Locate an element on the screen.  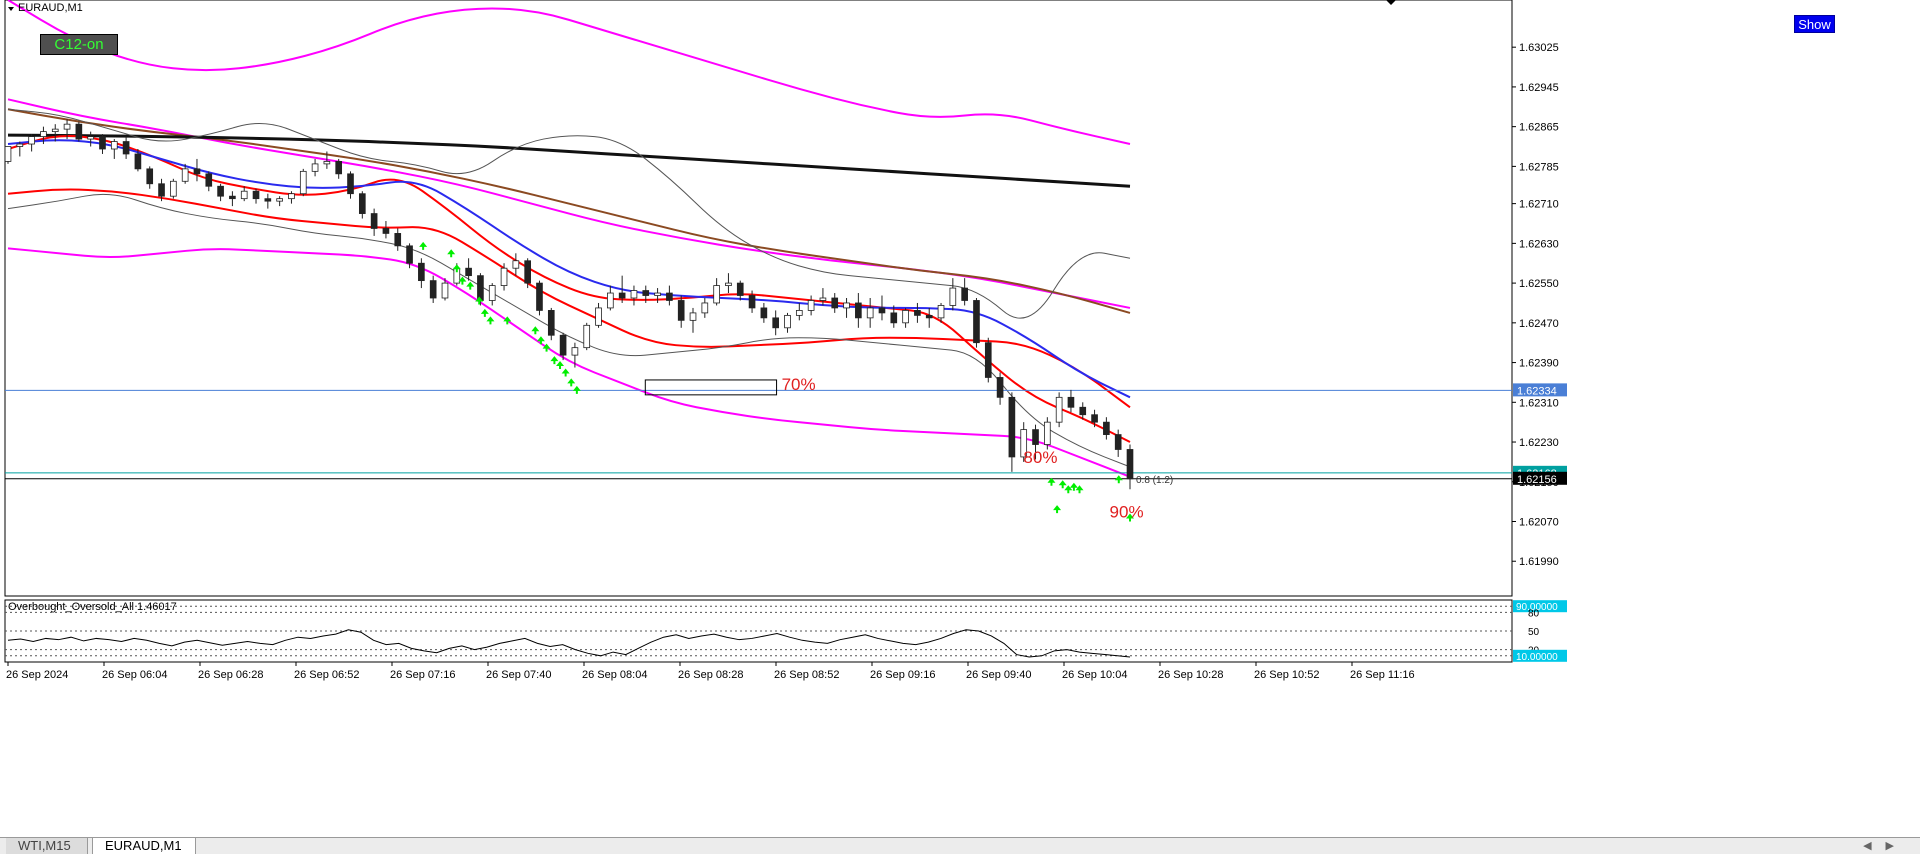
show-button: Show is located at coordinates (1814, 24).